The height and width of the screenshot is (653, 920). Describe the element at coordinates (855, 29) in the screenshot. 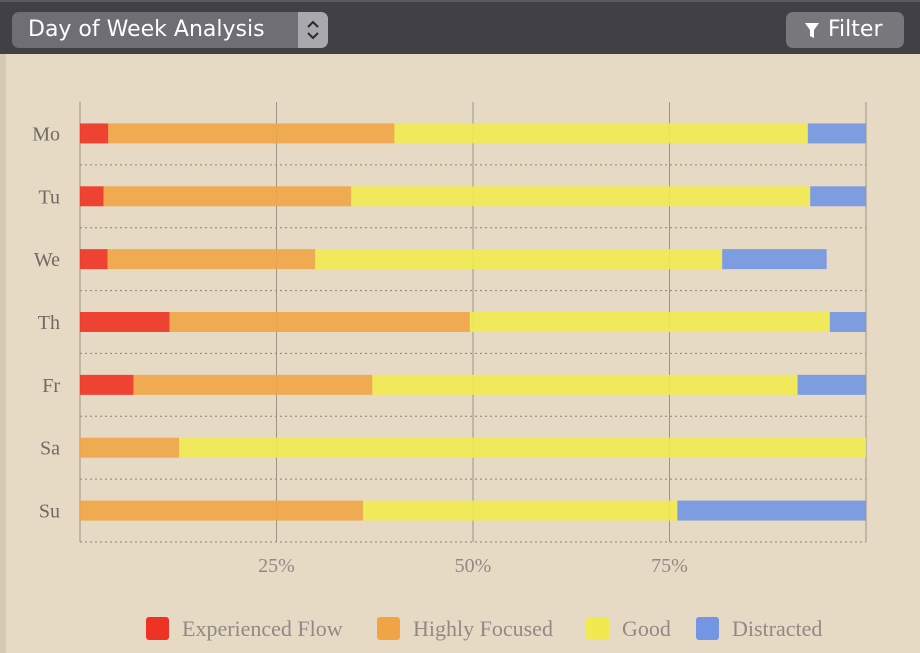

I see `filter-button-label: Filter` at that location.